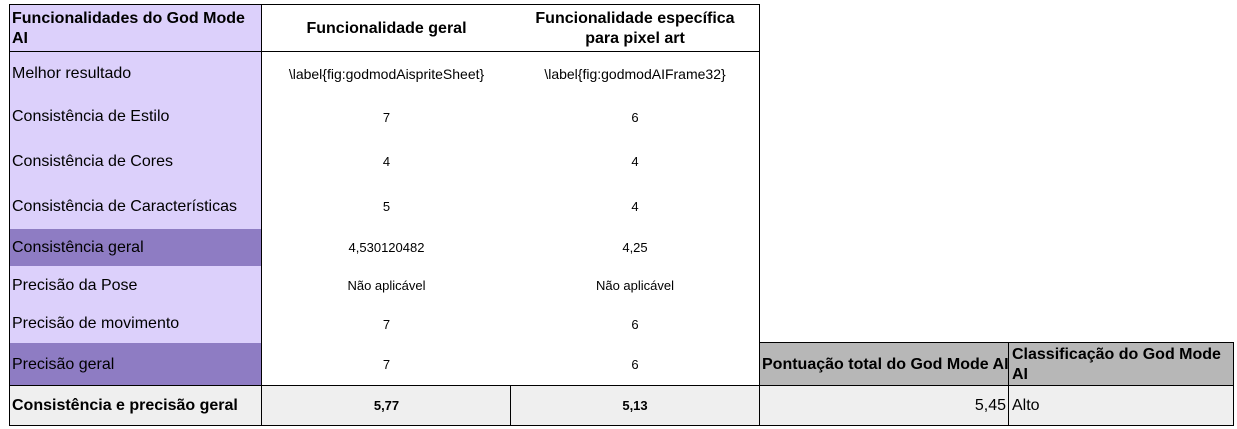  I want to click on row-label: Consistência de Cores, so click(135, 161).